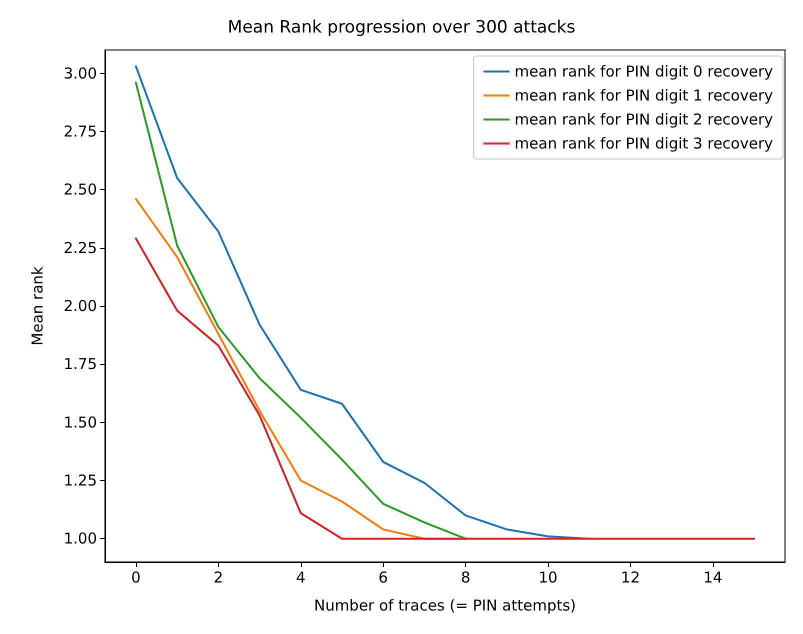  I want to click on legend-label: mean rank for PIN digit 1 recovery, so click(644, 95).